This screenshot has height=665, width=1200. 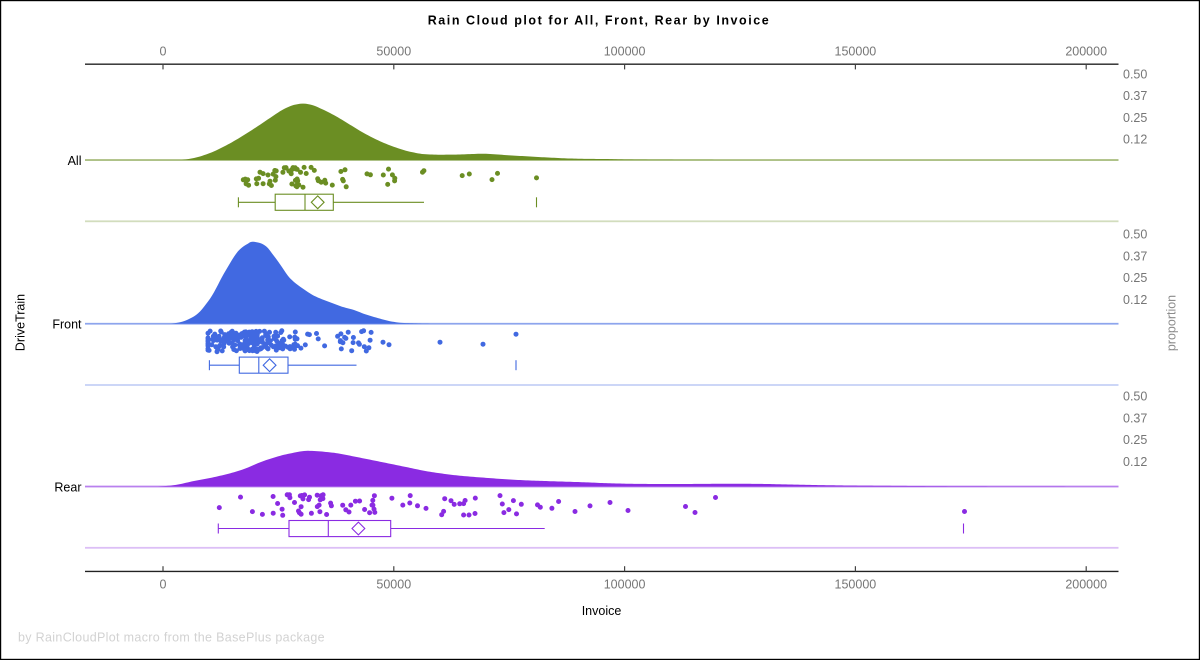 What do you see at coordinates (1172, 323) in the screenshot?
I see `svg-text: proportion` at bounding box center [1172, 323].